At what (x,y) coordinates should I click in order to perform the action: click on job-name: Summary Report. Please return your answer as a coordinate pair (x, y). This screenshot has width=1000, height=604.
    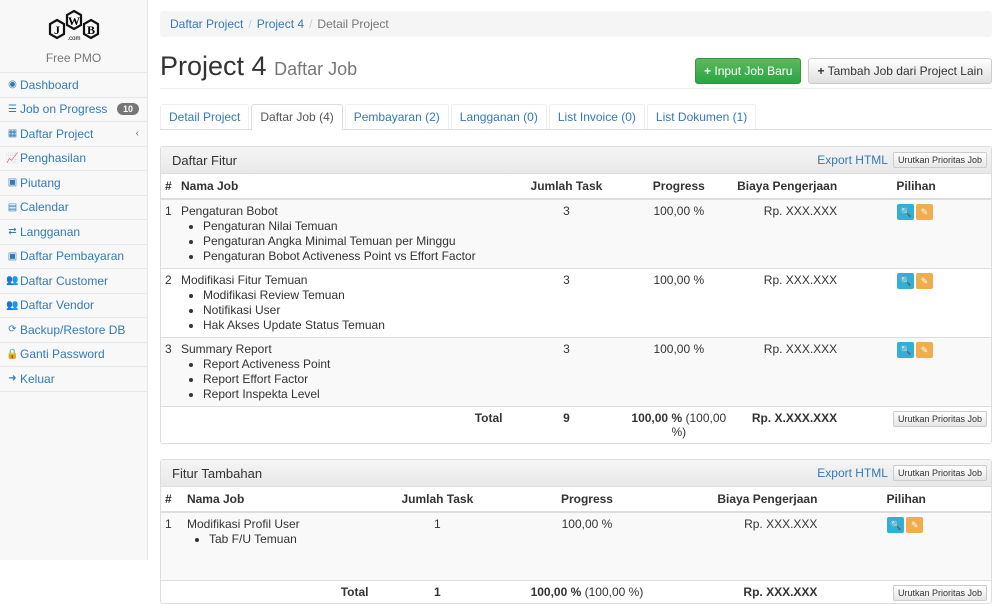
    Looking at the image, I should click on (226, 349).